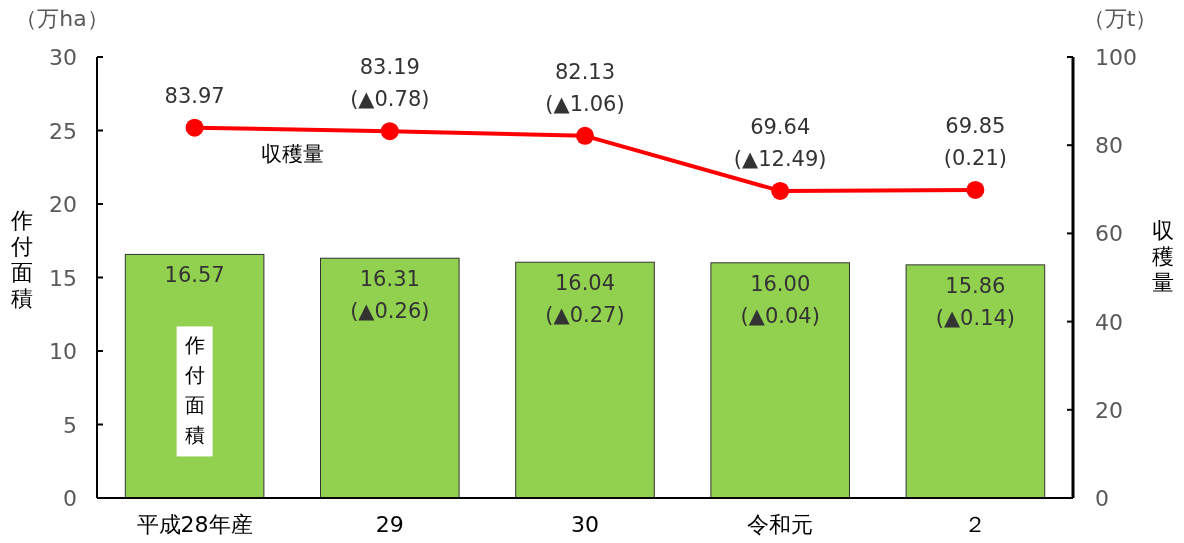 This screenshot has height=543, width=1184. What do you see at coordinates (585, 524) in the screenshot?
I see `x-tick-label: 30` at bounding box center [585, 524].